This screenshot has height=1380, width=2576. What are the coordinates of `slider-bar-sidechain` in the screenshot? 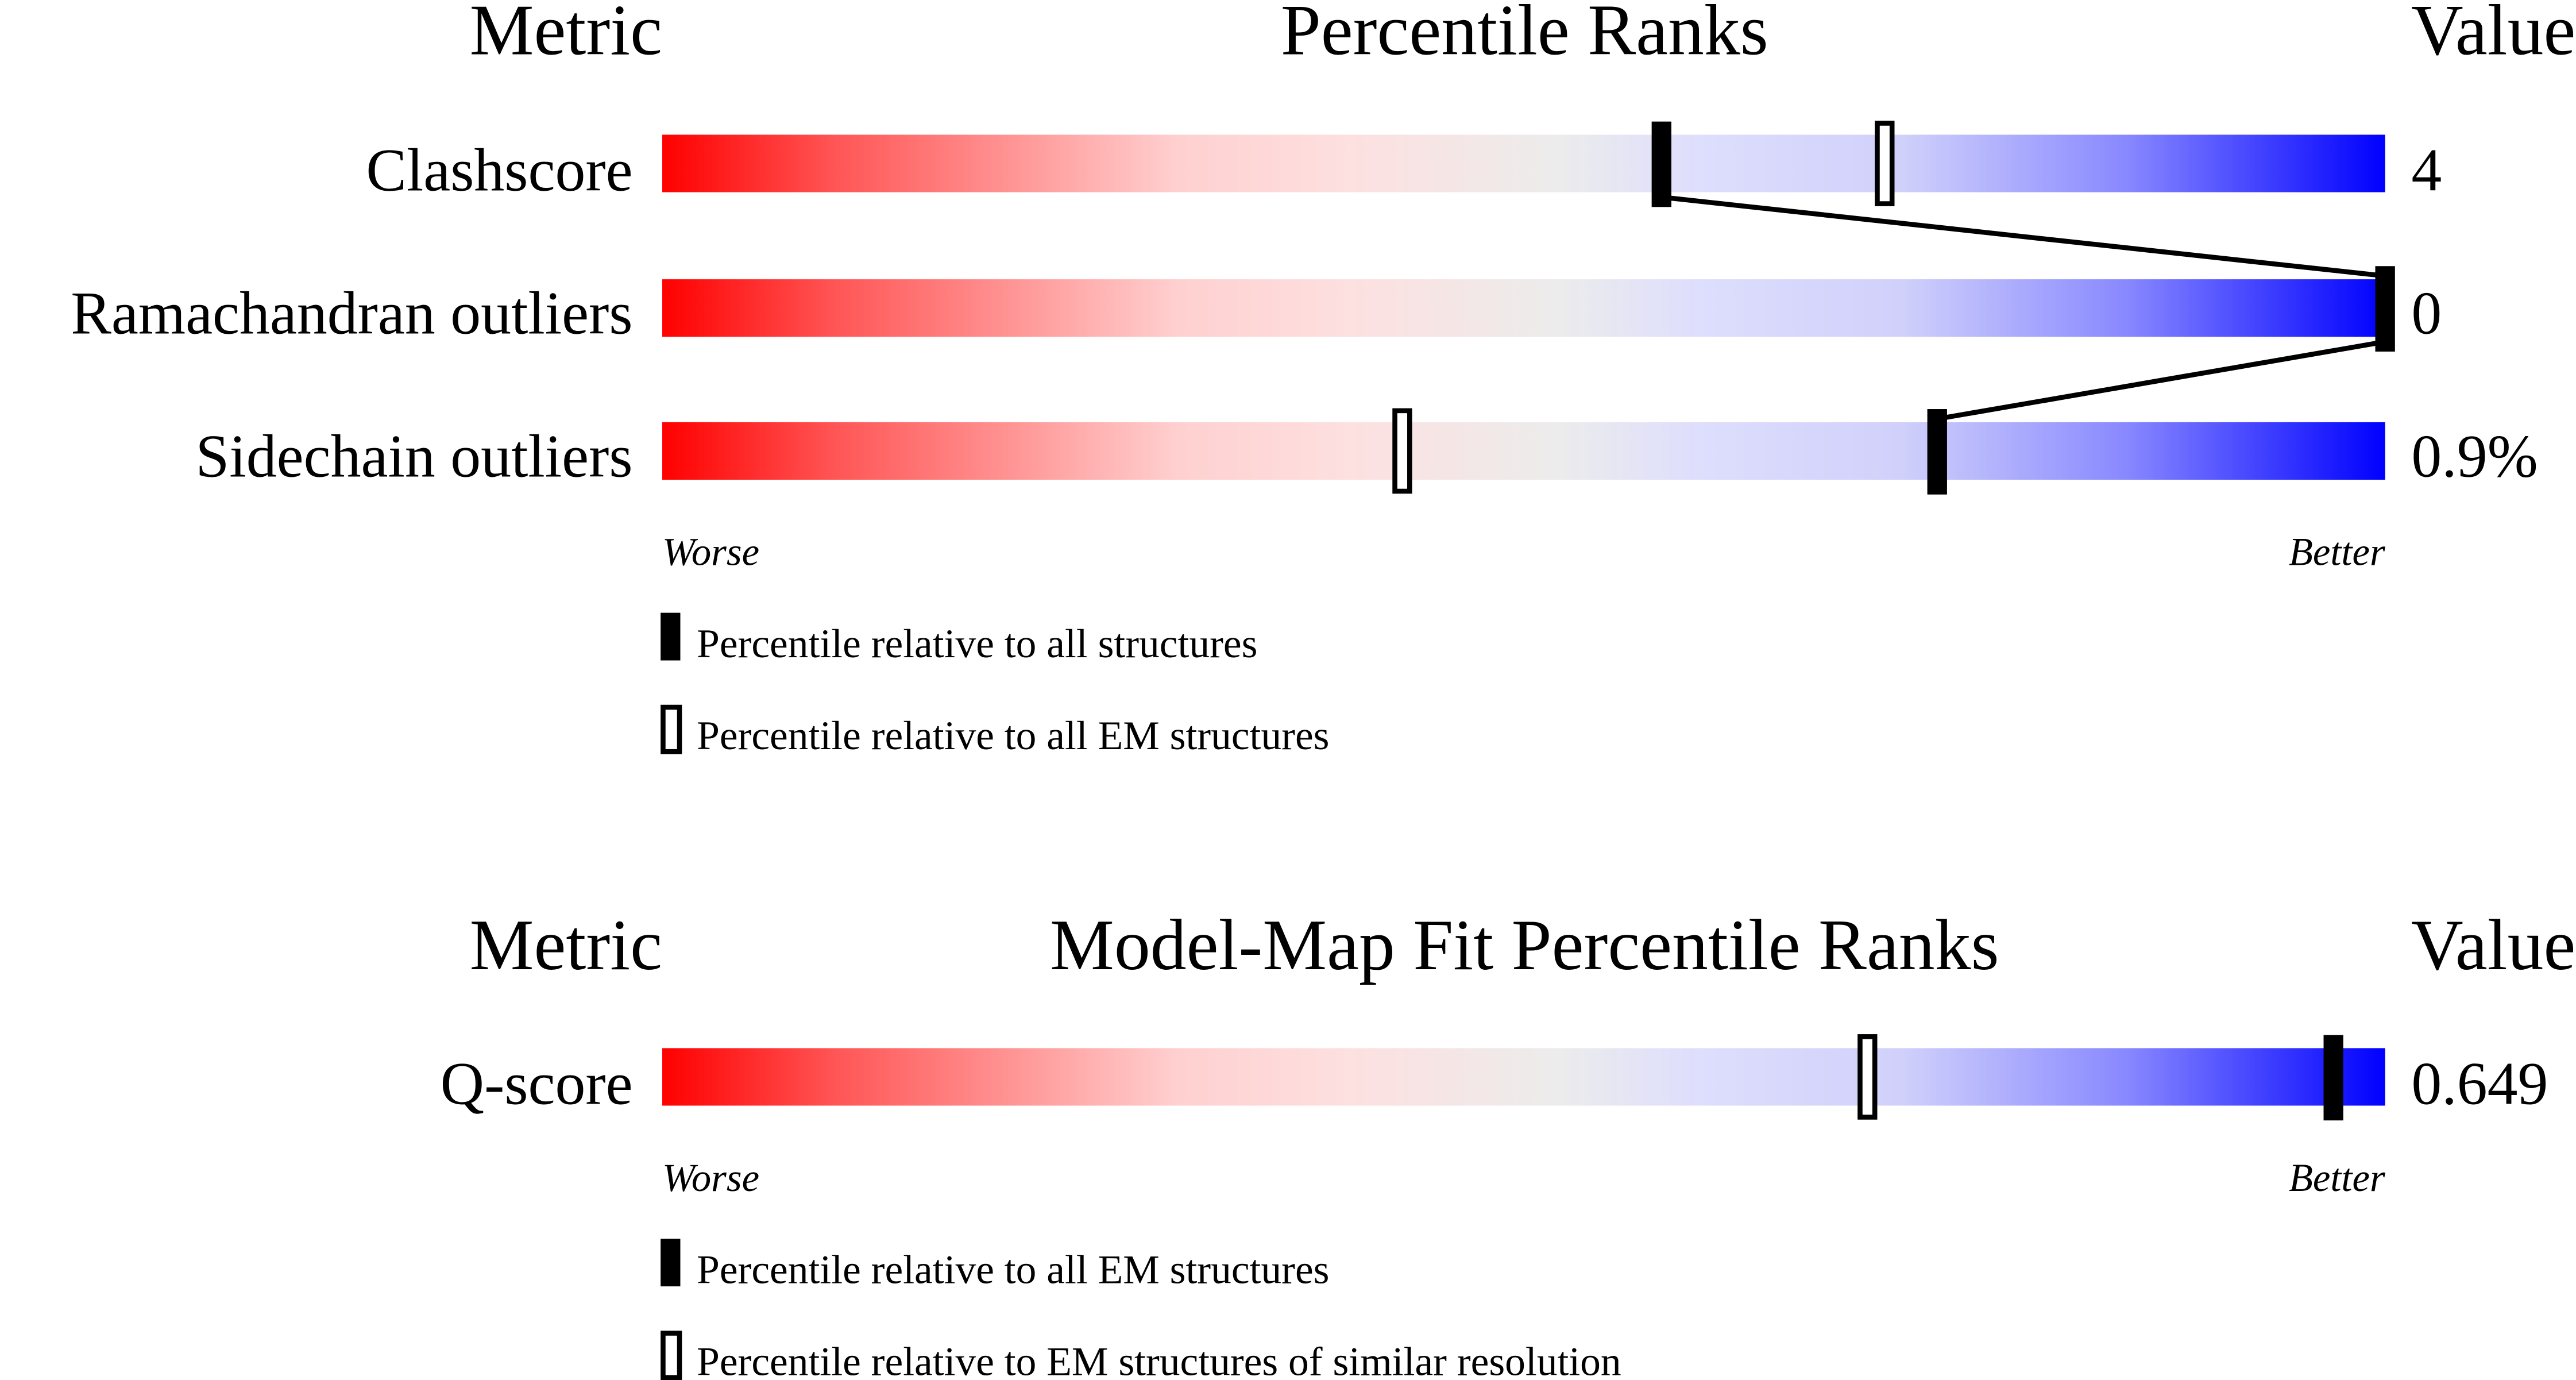 It's located at (1523, 451).